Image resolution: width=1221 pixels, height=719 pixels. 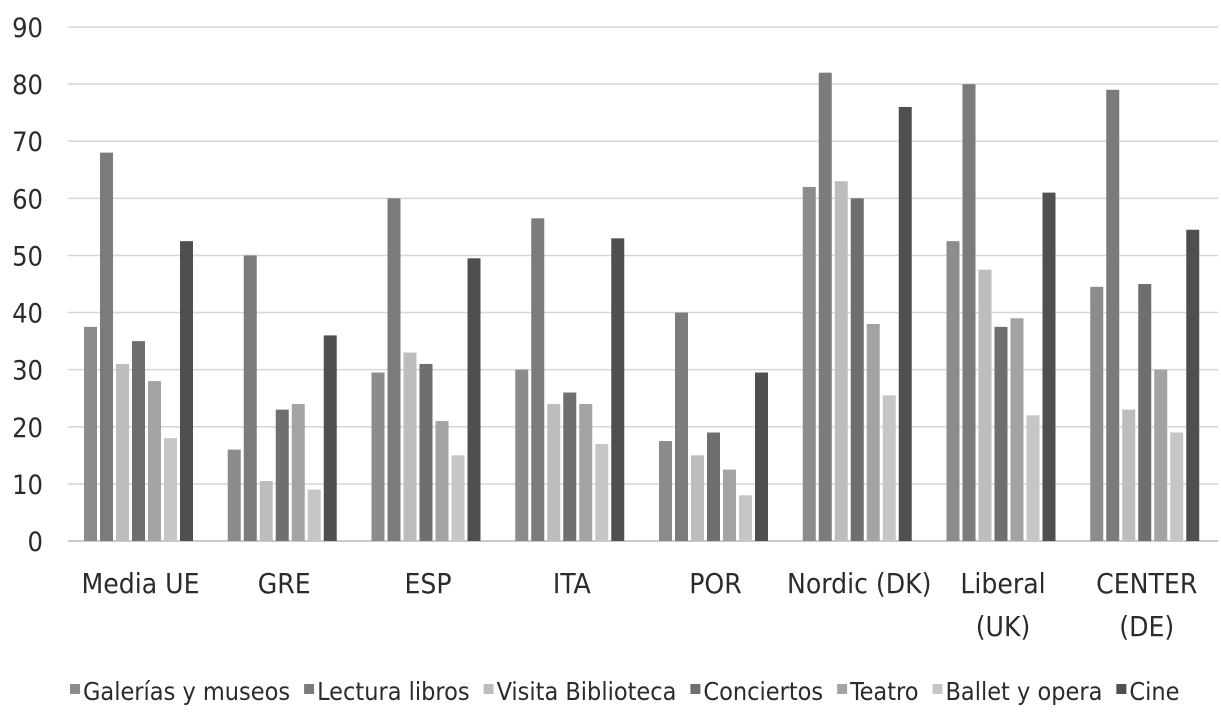 What do you see at coordinates (27, 199) in the screenshot?
I see `y-tick-label: 60` at bounding box center [27, 199].